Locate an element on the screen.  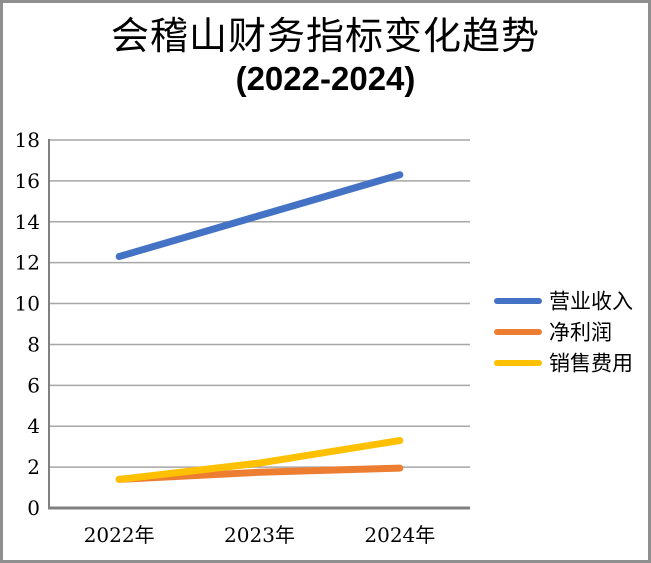
y-axis-tick-label: 8 is located at coordinates (33, 344).